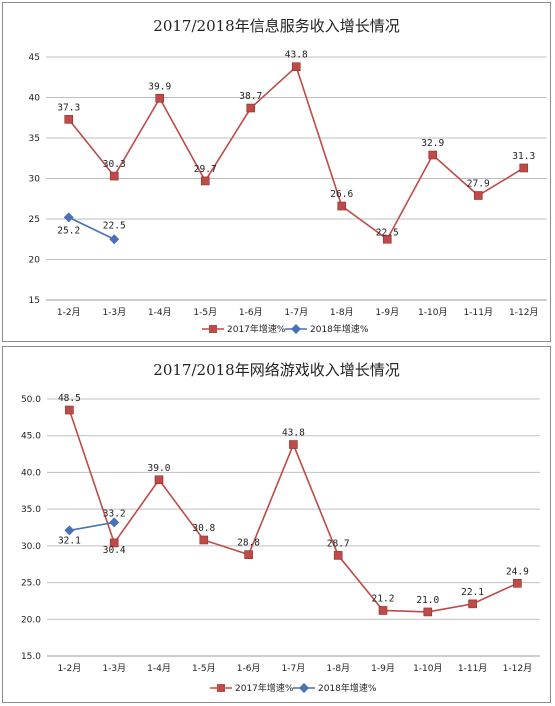 The image size is (555, 706). I want to click on data-label: 21.0, so click(427, 600).